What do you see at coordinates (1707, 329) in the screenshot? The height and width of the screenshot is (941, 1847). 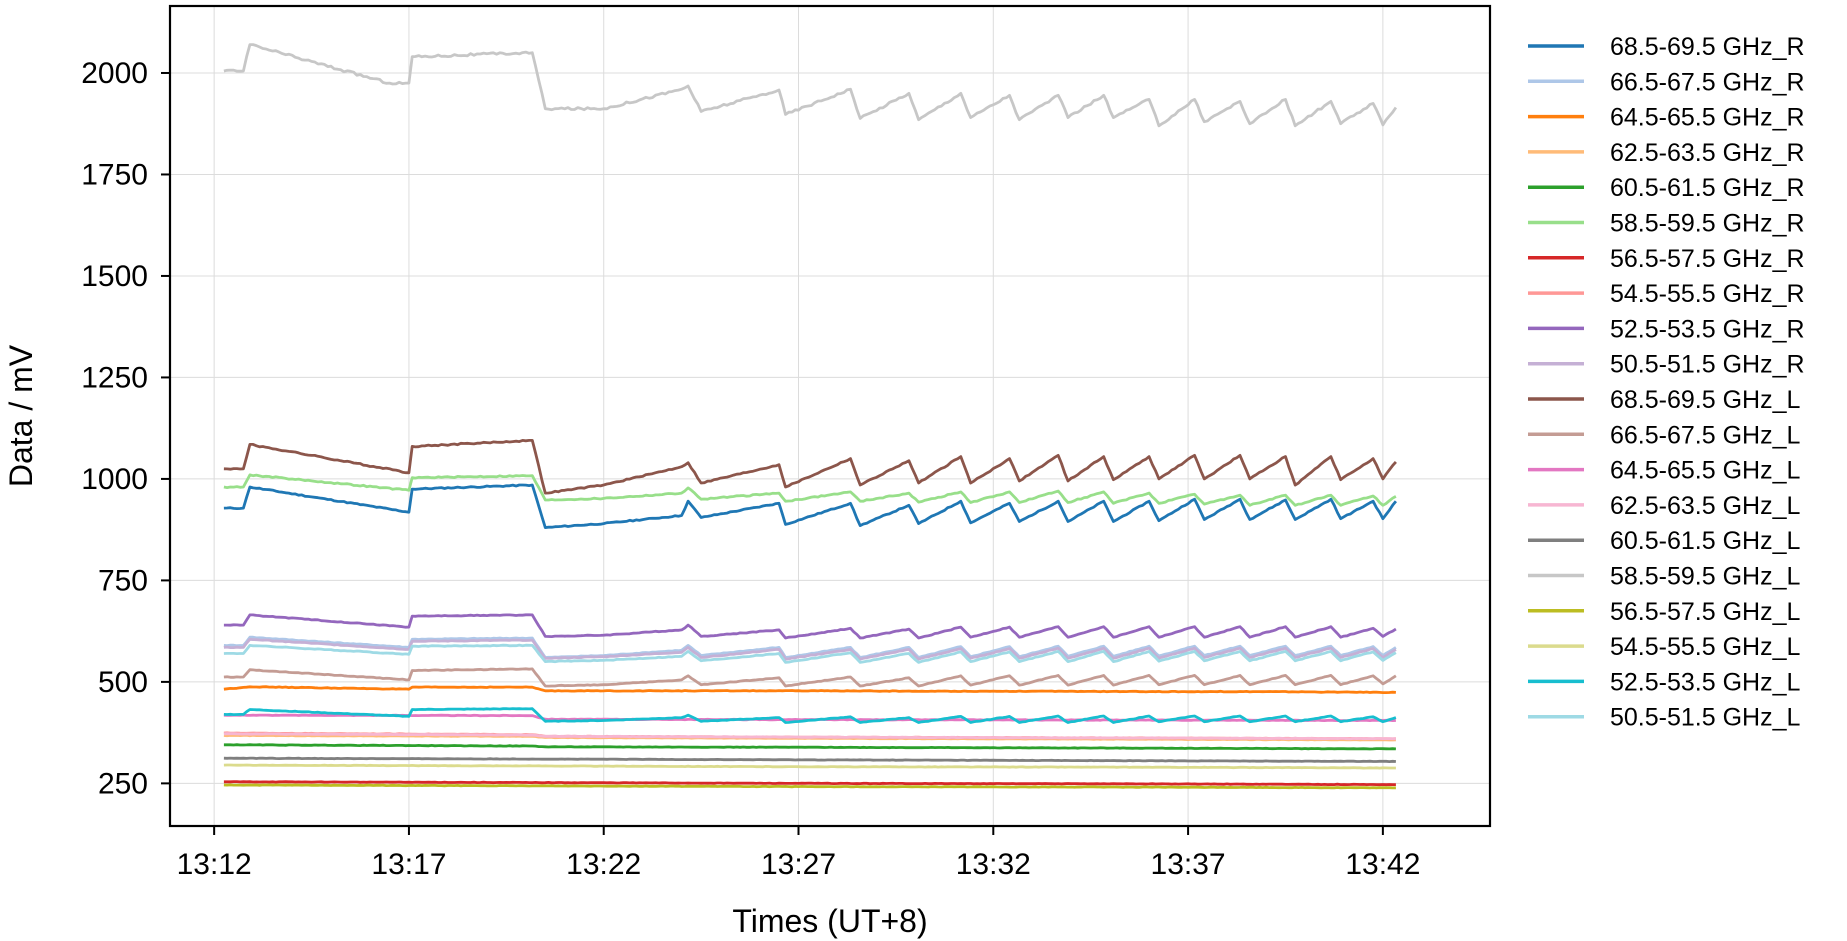 I see `legend-label: 52.5-53.5 GHz_R` at bounding box center [1707, 329].